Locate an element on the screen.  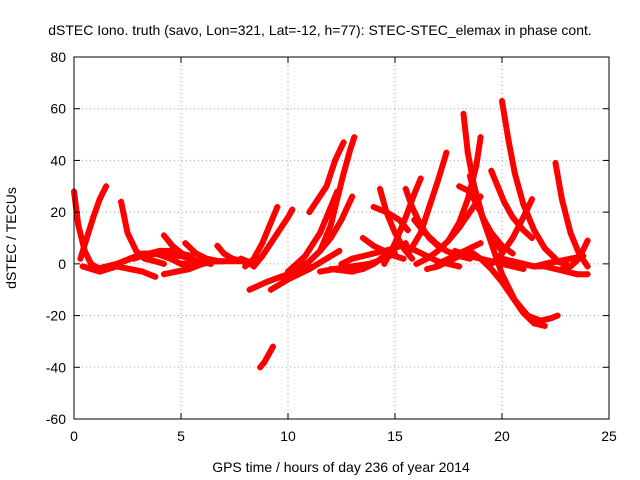
x-tick-label: 25 is located at coordinates (609, 436).